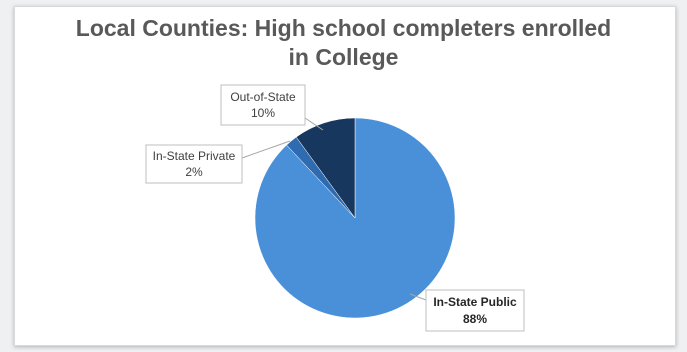  Describe the element at coordinates (475, 319) in the screenshot. I see `slice-percent: 88%` at that location.